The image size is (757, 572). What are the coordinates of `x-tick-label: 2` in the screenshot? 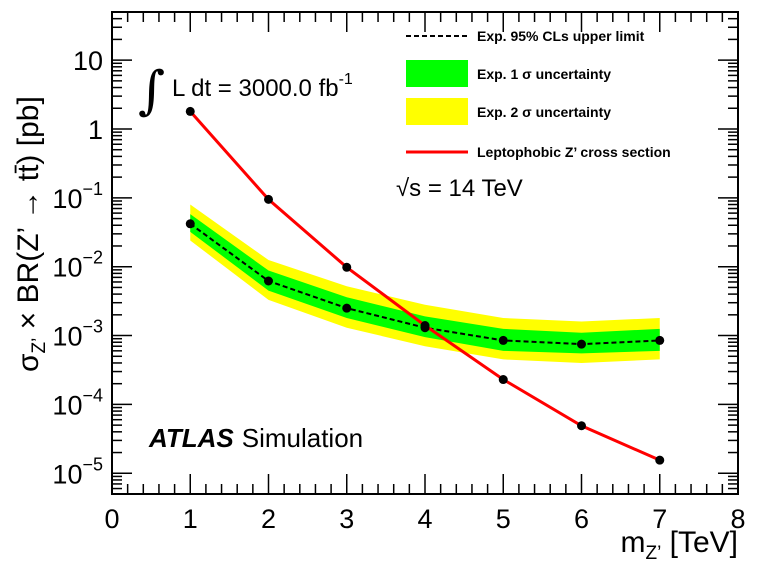 It's located at (268, 519).